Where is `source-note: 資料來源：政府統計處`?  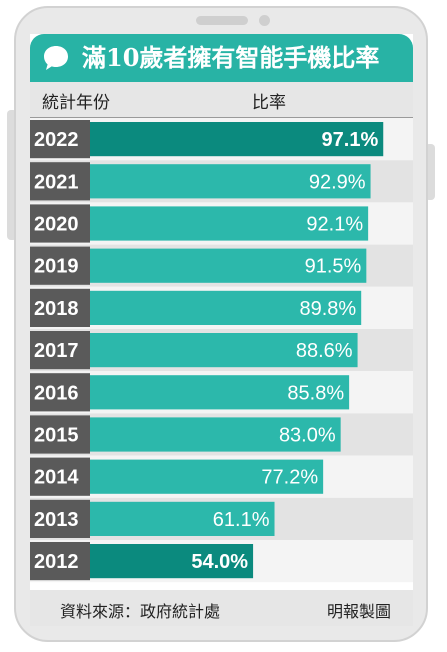
source-note: 資料來源：政府統計處 is located at coordinates (140, 612).